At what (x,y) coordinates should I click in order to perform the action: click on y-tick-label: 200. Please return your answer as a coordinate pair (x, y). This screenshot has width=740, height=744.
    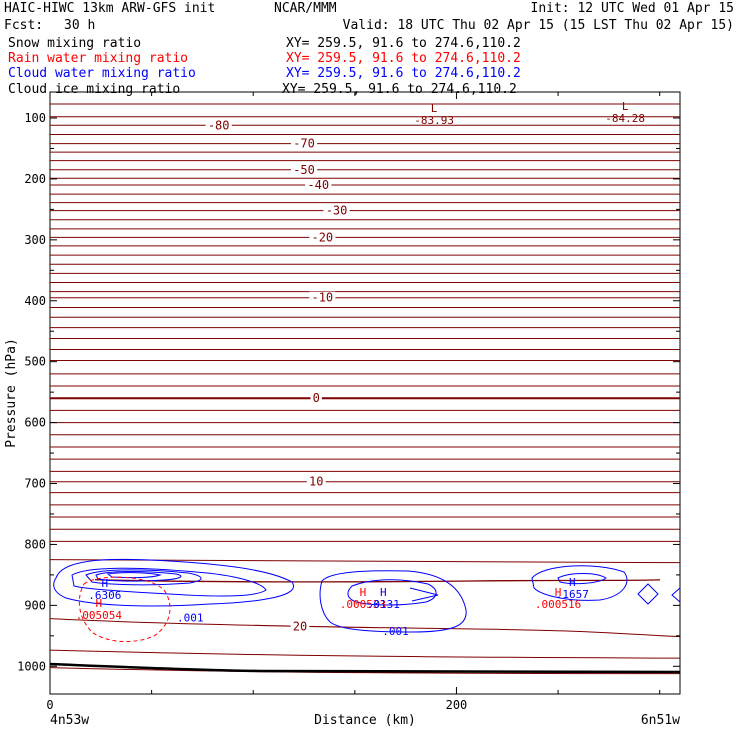
    Looking at the image, I should click on (35, 179).